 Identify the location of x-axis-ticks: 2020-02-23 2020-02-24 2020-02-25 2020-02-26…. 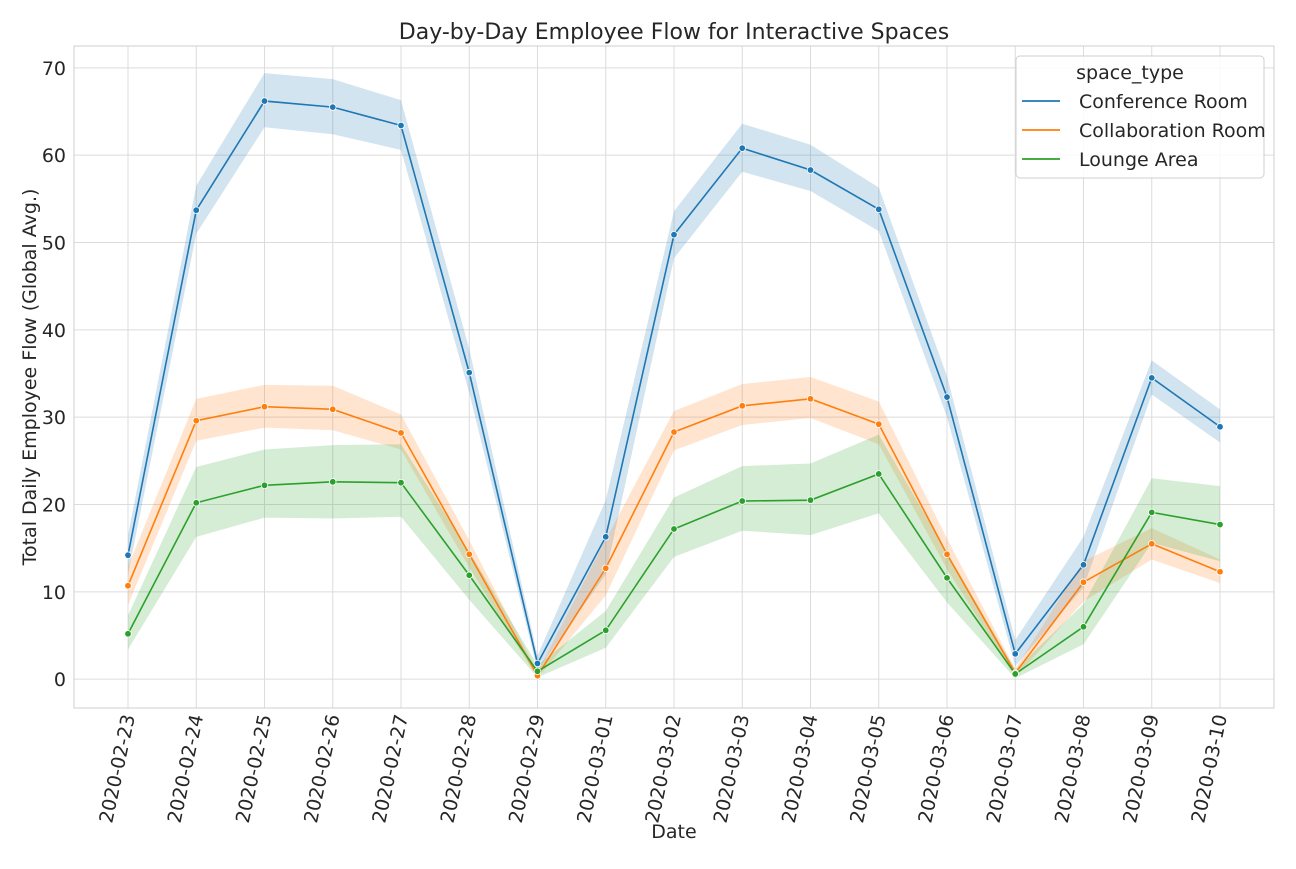
(663, 768).